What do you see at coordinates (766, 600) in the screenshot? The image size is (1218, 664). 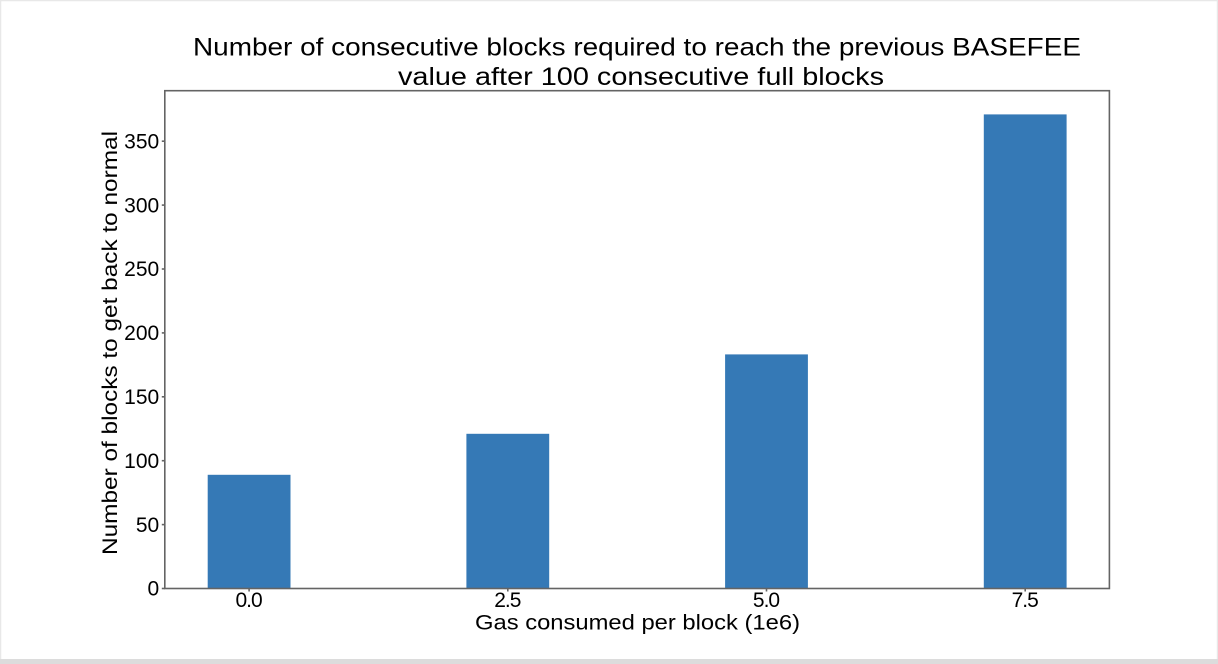 I see `svg-text: 5.0` at bounding box center [766, 600].